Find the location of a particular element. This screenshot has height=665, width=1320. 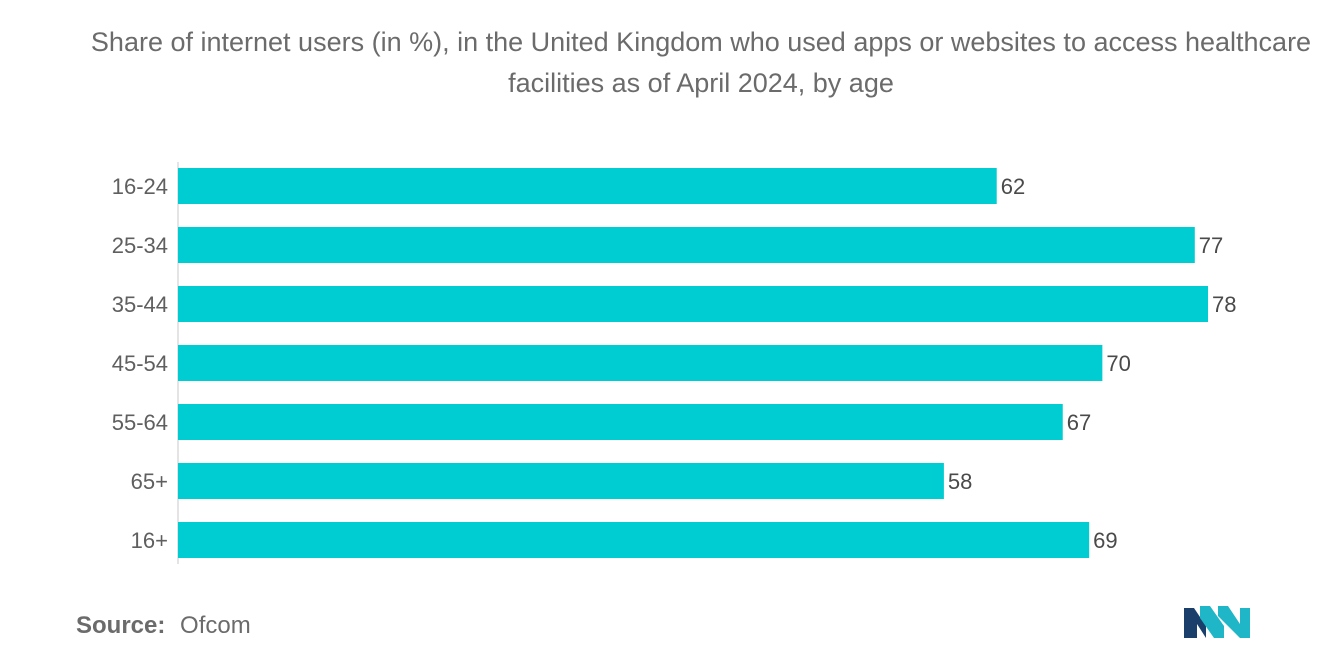

category-label: 45-54 is located at coordinates (140, 363).